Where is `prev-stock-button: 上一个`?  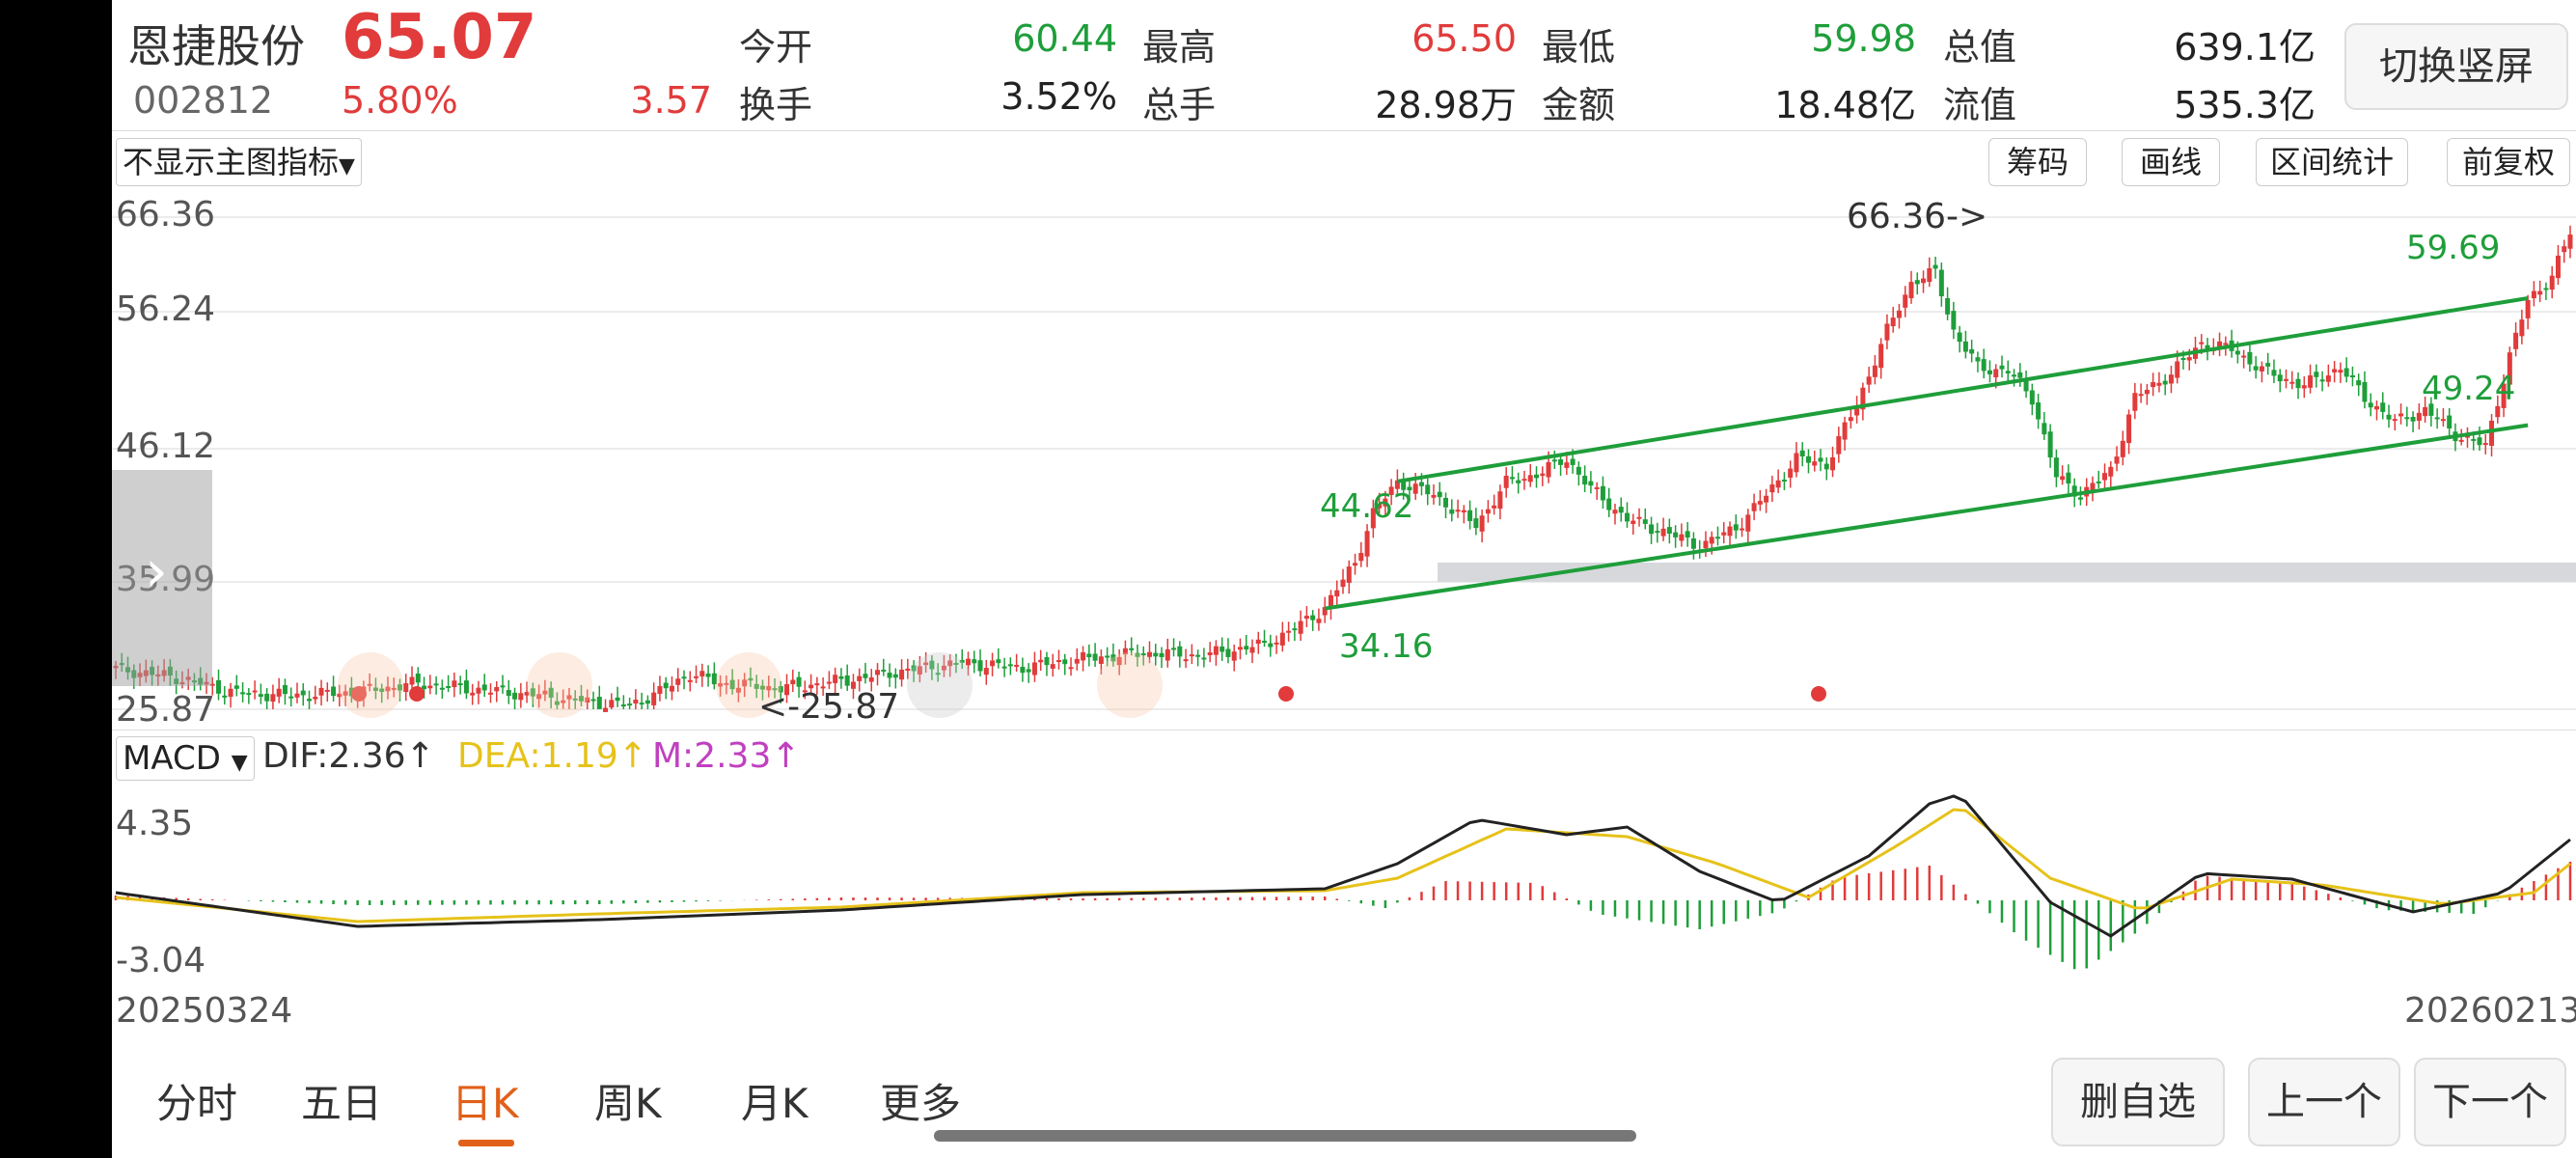
prev-stock-button: 上一个 is located at coordinates (2324, 1102).